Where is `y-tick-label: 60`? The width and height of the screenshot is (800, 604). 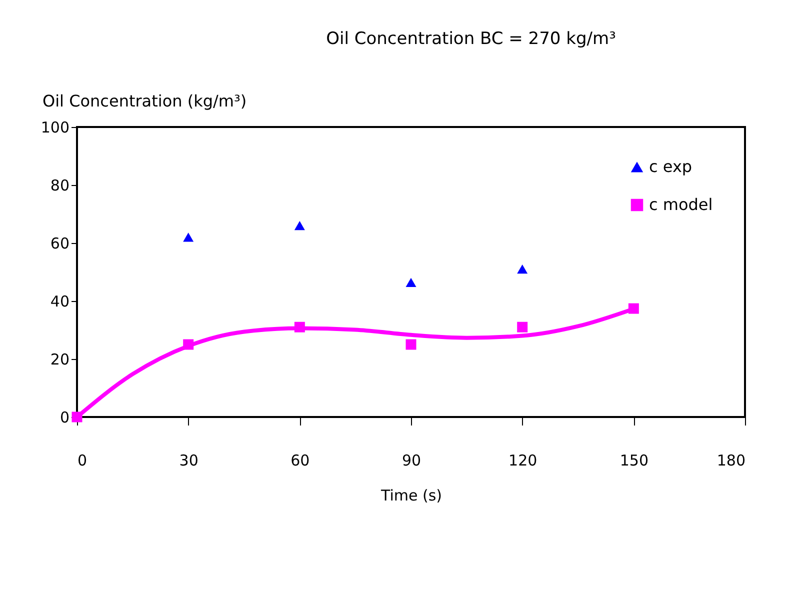
y-tick-label: 60 is located at coordinates (60, 243).